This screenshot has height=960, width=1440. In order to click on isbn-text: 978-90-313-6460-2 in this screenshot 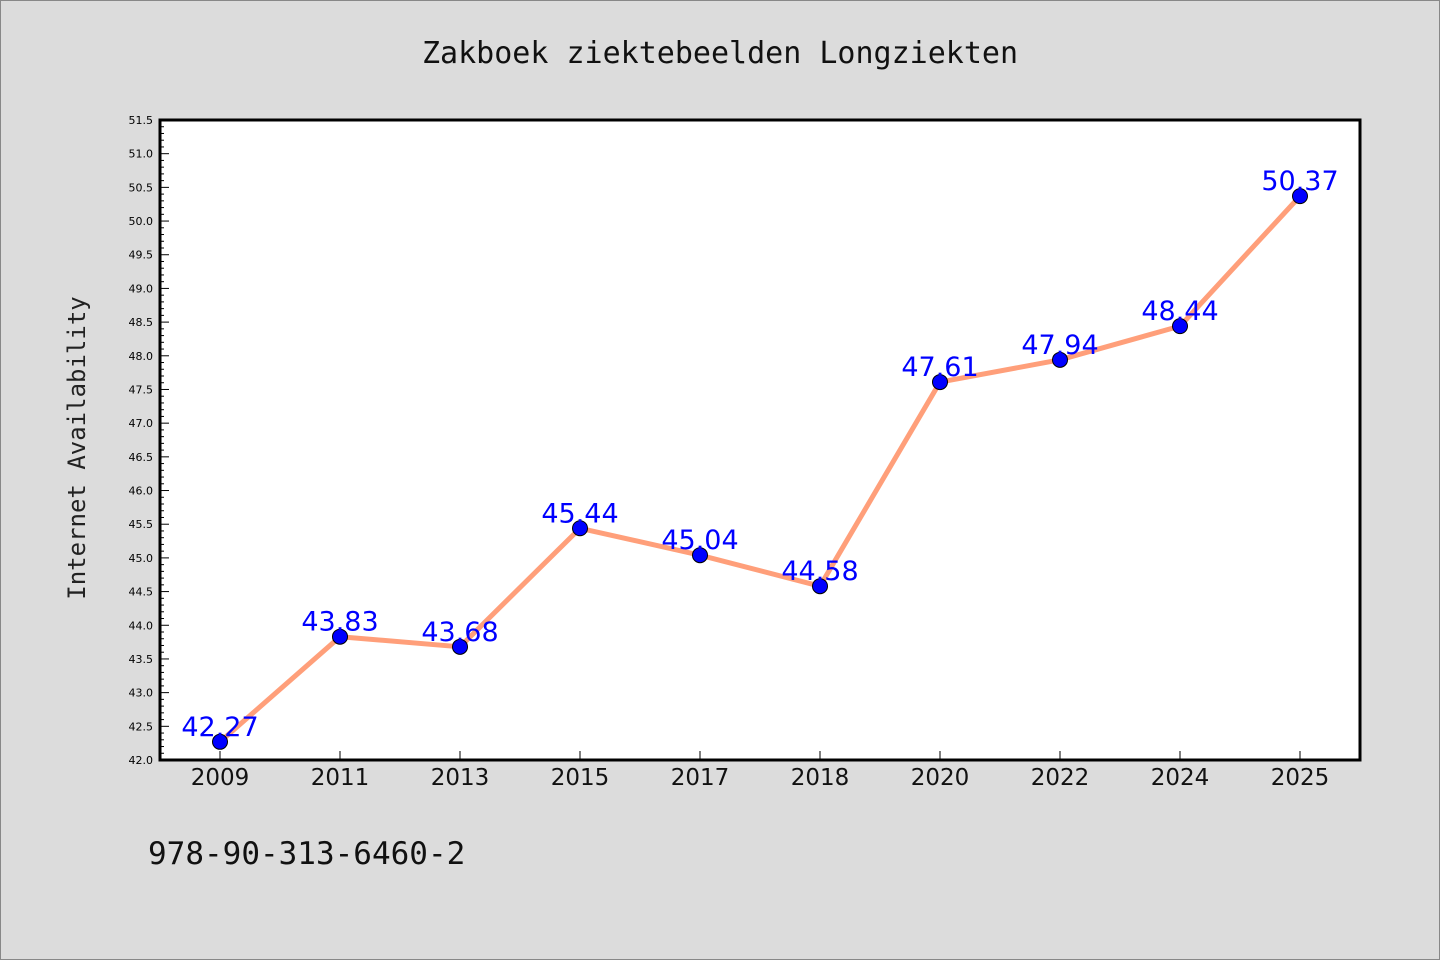, I will do `click(306, 854)`.